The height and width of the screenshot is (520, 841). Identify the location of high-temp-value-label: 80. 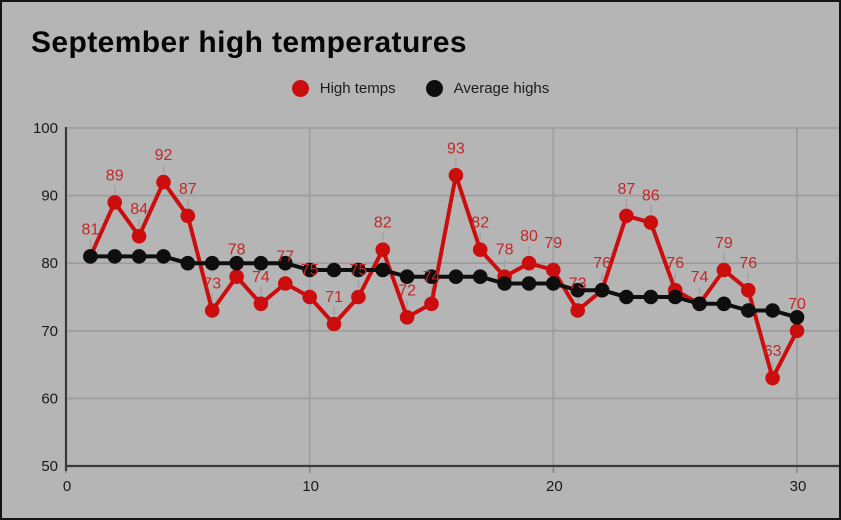
(529, 236).